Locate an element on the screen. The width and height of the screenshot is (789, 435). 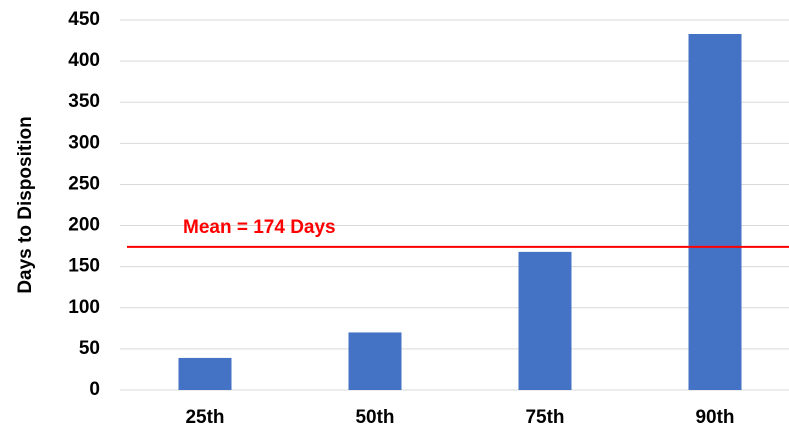
y-tick-label: 350 is located at coordinates (84, 101).